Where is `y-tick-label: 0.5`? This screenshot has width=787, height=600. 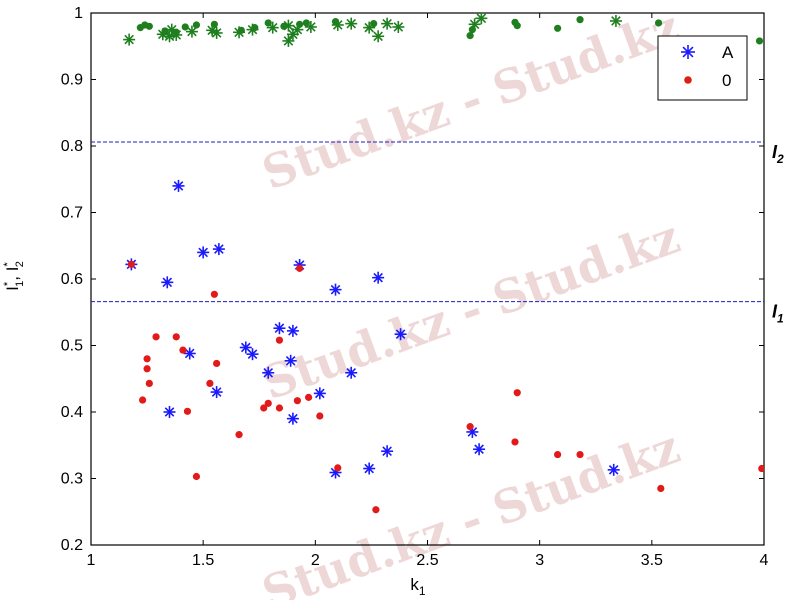 y-tick-label: 0.5 is located at coordinates (72, 346).